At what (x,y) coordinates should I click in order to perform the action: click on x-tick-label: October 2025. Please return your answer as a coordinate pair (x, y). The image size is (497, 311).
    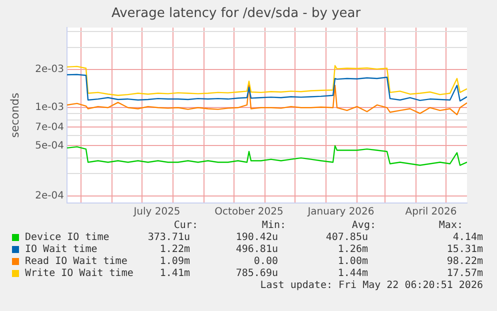
    Looking at the image, I should click on (249, 212).